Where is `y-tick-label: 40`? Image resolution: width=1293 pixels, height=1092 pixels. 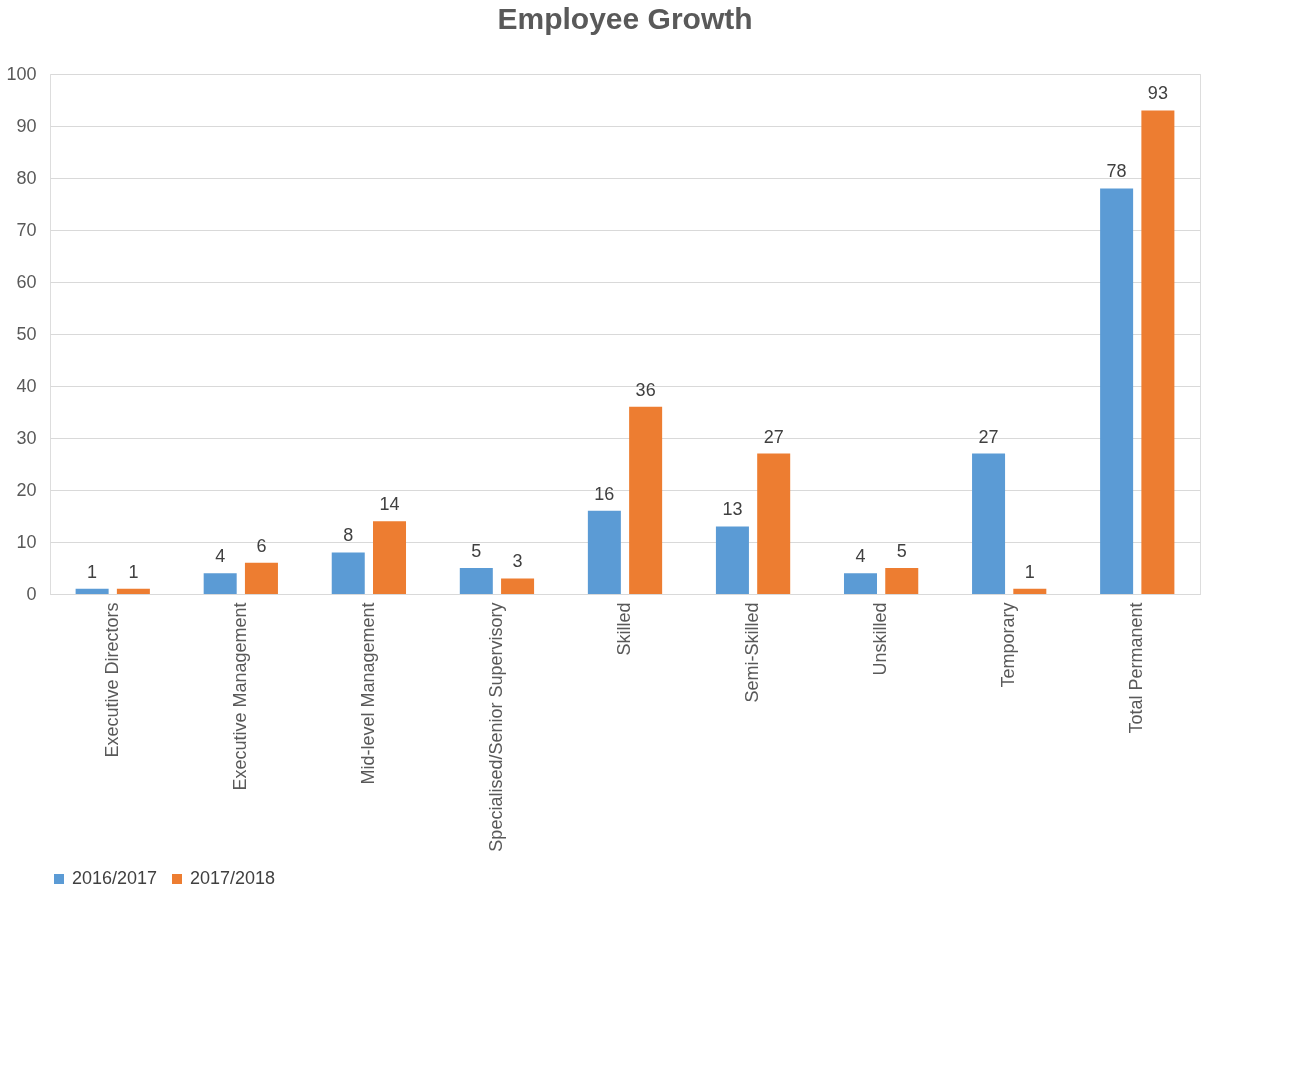
y-tick-label: 40 is located at coordinates (26, 385).